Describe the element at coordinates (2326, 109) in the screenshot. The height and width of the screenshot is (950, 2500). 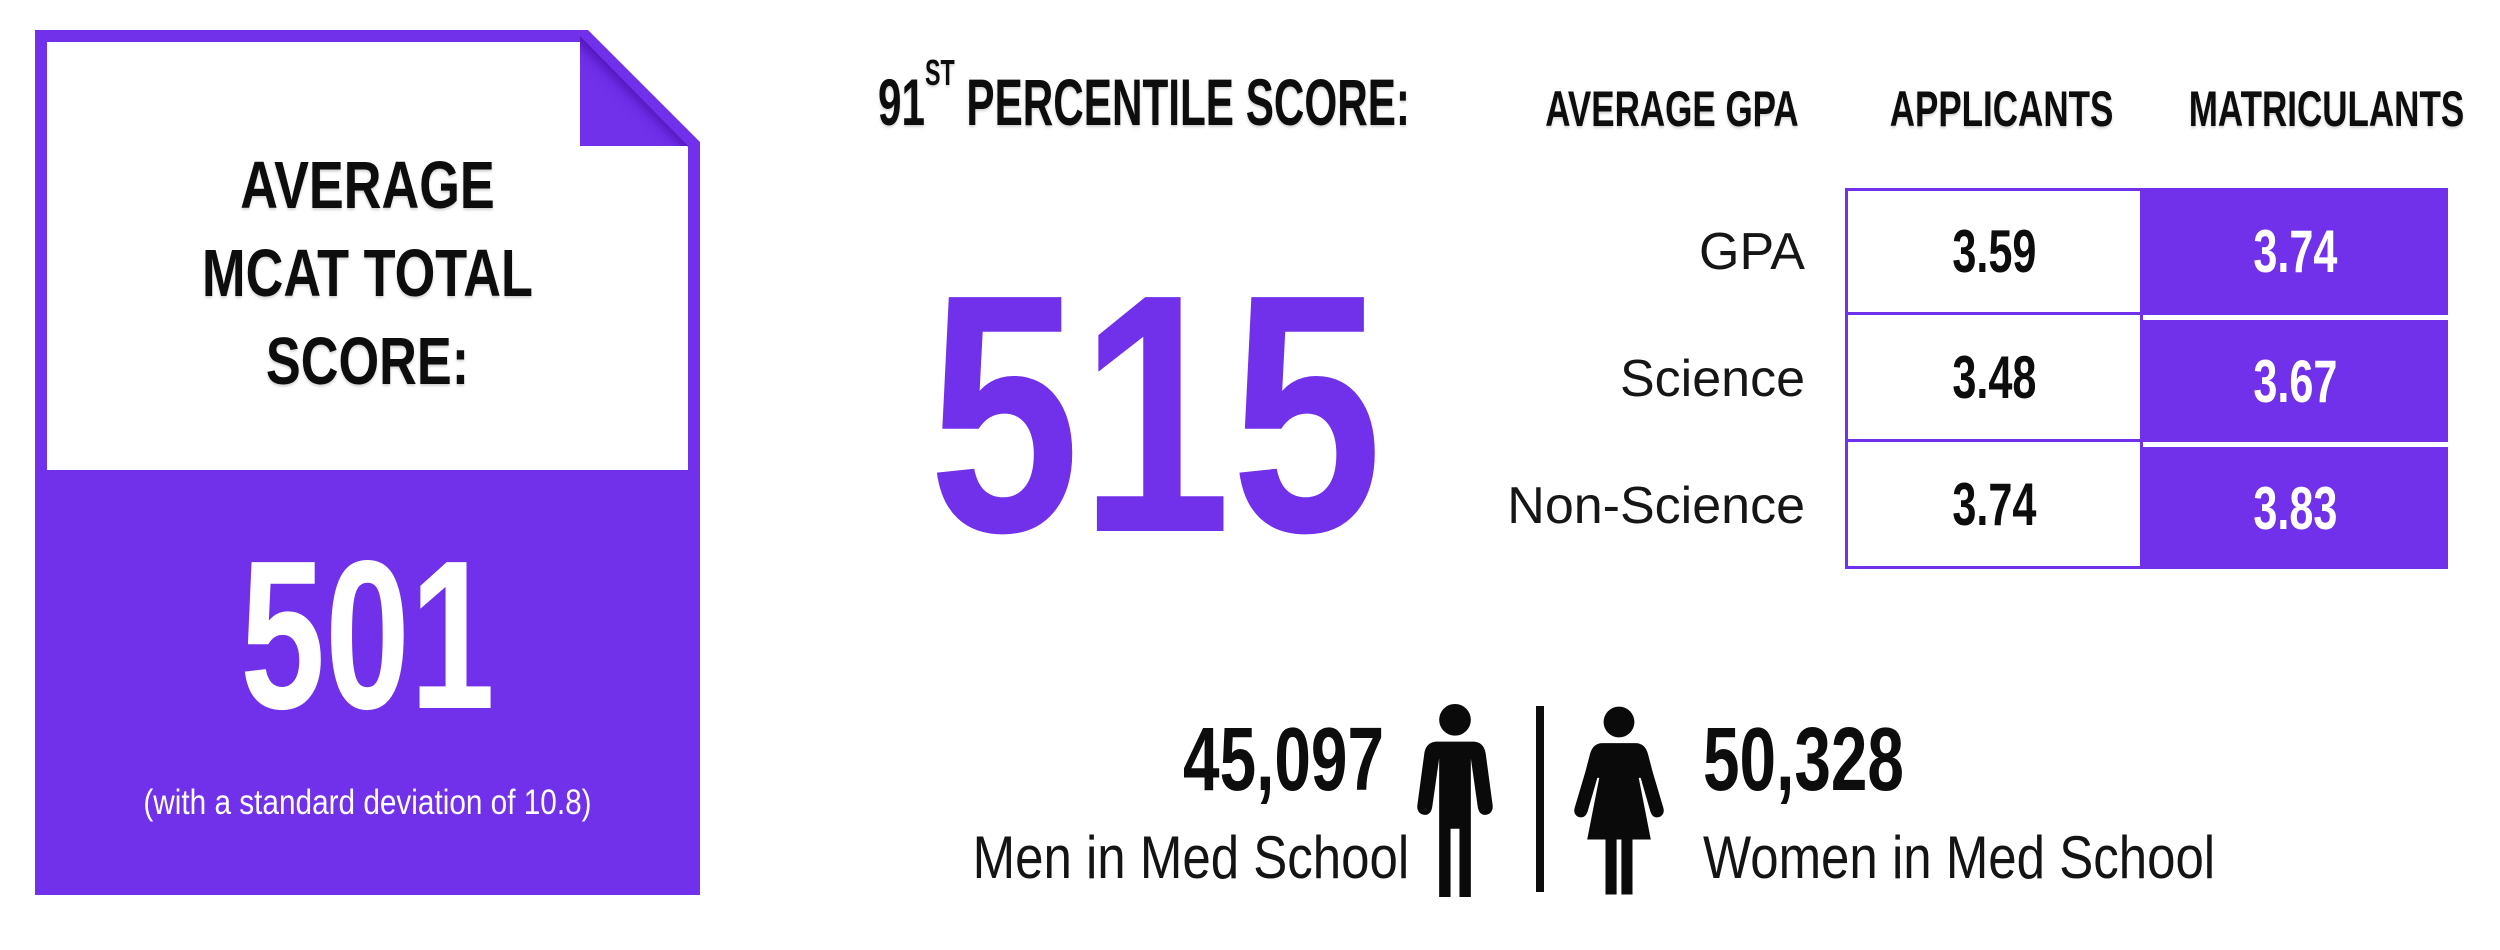
I see `table-header-matriculants: MATRICULANTS` at that location.